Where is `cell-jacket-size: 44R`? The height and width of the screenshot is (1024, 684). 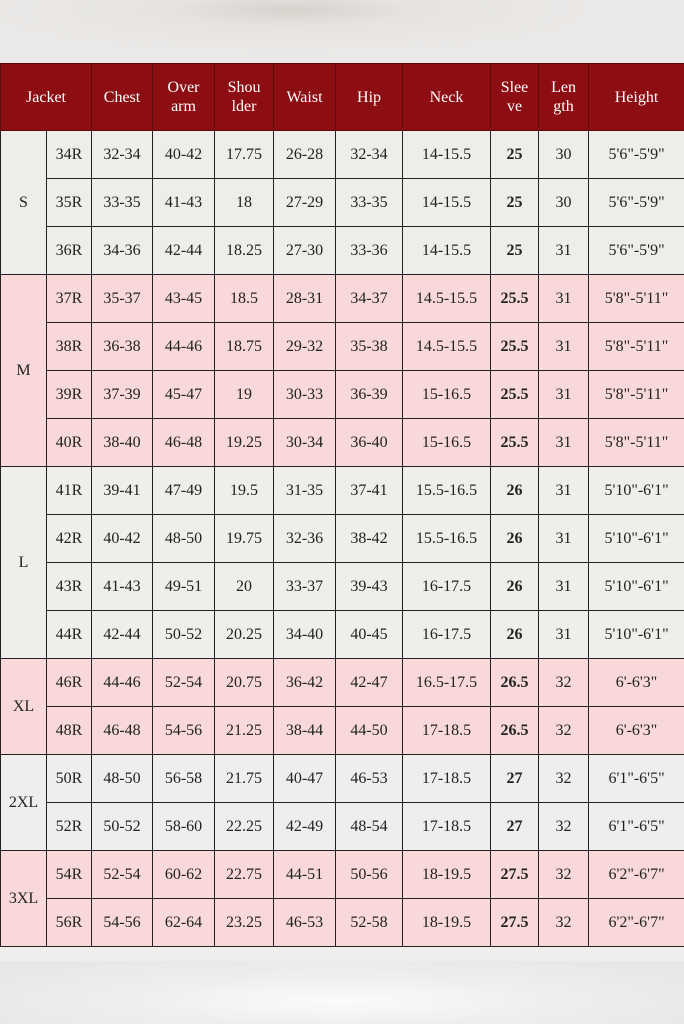
cell-jacket-size: 44R is located at coordinates (69, 634).